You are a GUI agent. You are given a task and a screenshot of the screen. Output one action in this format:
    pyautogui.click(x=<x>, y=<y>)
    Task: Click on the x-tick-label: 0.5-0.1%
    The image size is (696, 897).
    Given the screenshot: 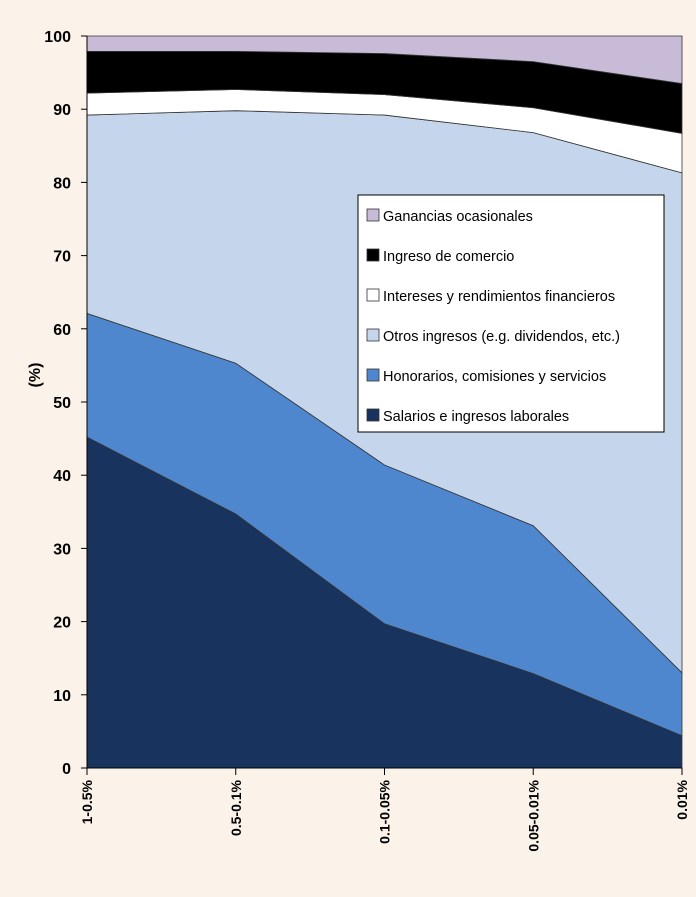 What is the action you would take?
    pyautogui.click(x=236, y=807)
    